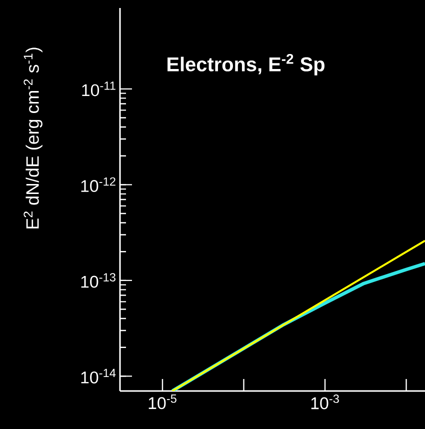 The height and width of the screenshot is (429, 425). What do you see at coordinates (98, 376) in the screenshot?
I see `y-tick-label: 10$^{-14}$` at bounding box center [98, 376].